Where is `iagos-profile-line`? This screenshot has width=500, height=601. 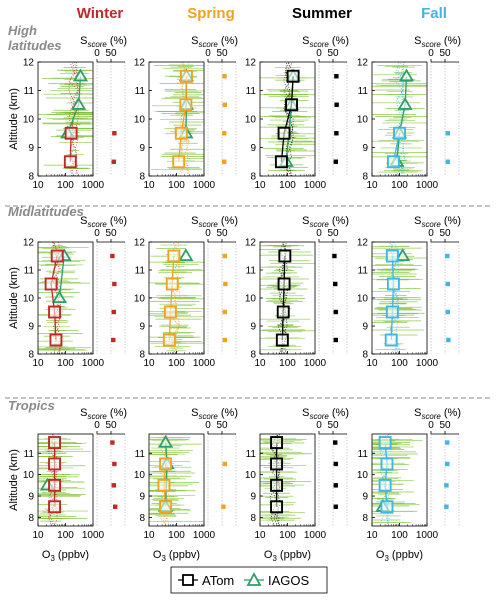 iagos-profile-line is located at coordinates (402, 119).